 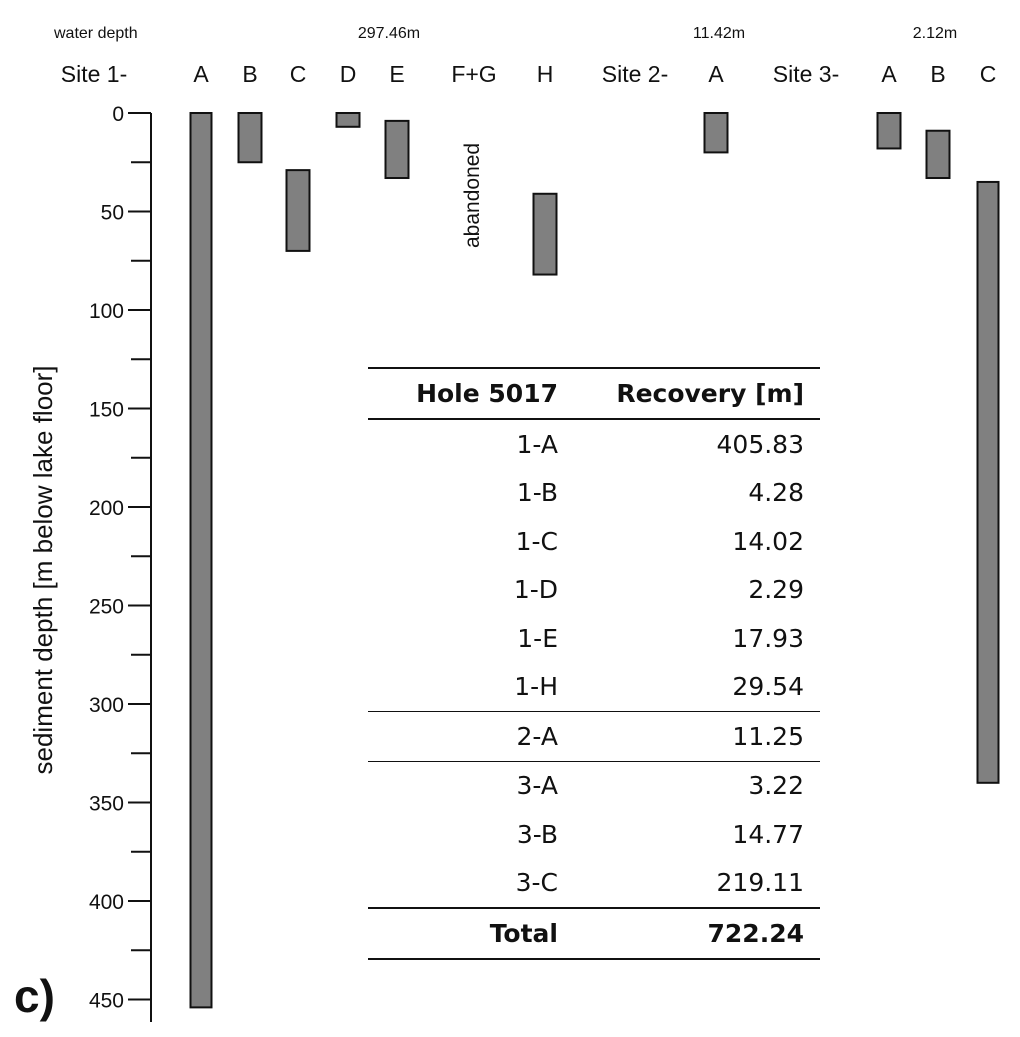 What do you see at coordinates (34, 996) in the screenshot?
I see `panel-label: c)` at bounding box center [34, 996].